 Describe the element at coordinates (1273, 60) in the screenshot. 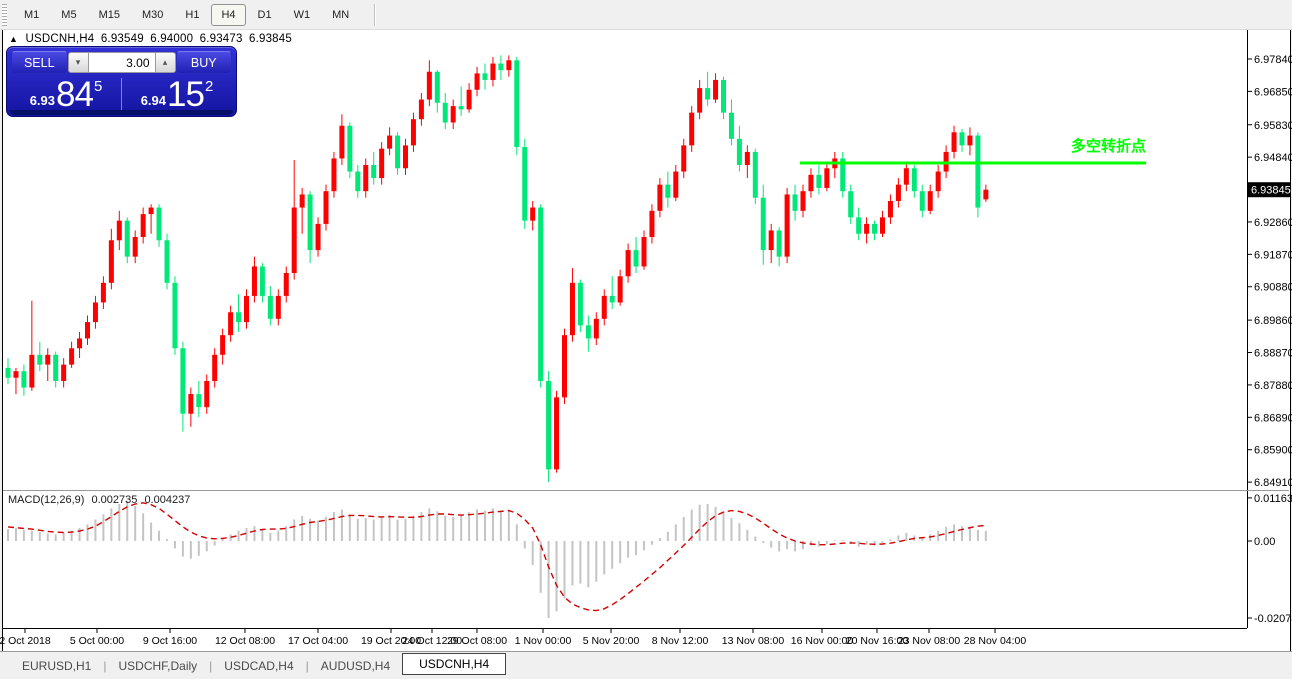

I see `svg-text: 6.97840` at that location.